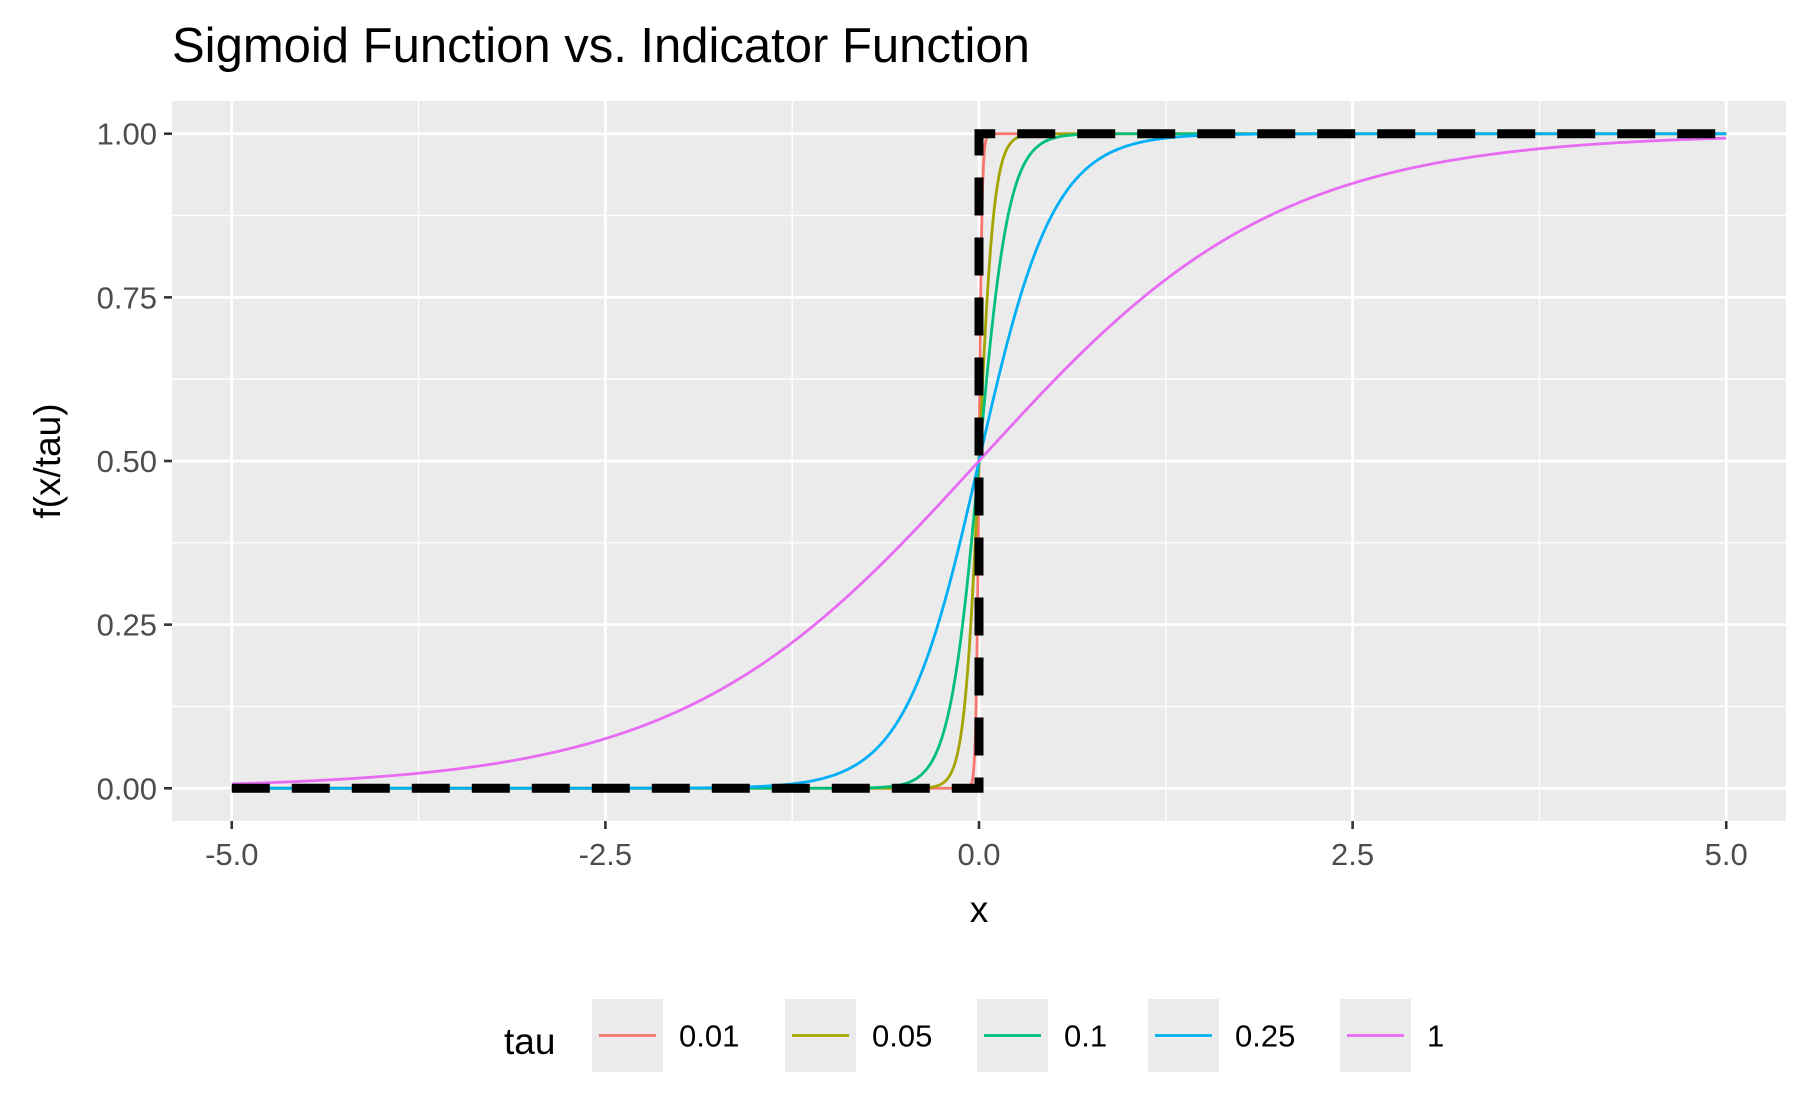 This screenshot has width=1800, height=1112. What do you see at coordinates (979, 909) in the screenshot?
I see `x-axis-title: x` at bounding box center [979, 909].